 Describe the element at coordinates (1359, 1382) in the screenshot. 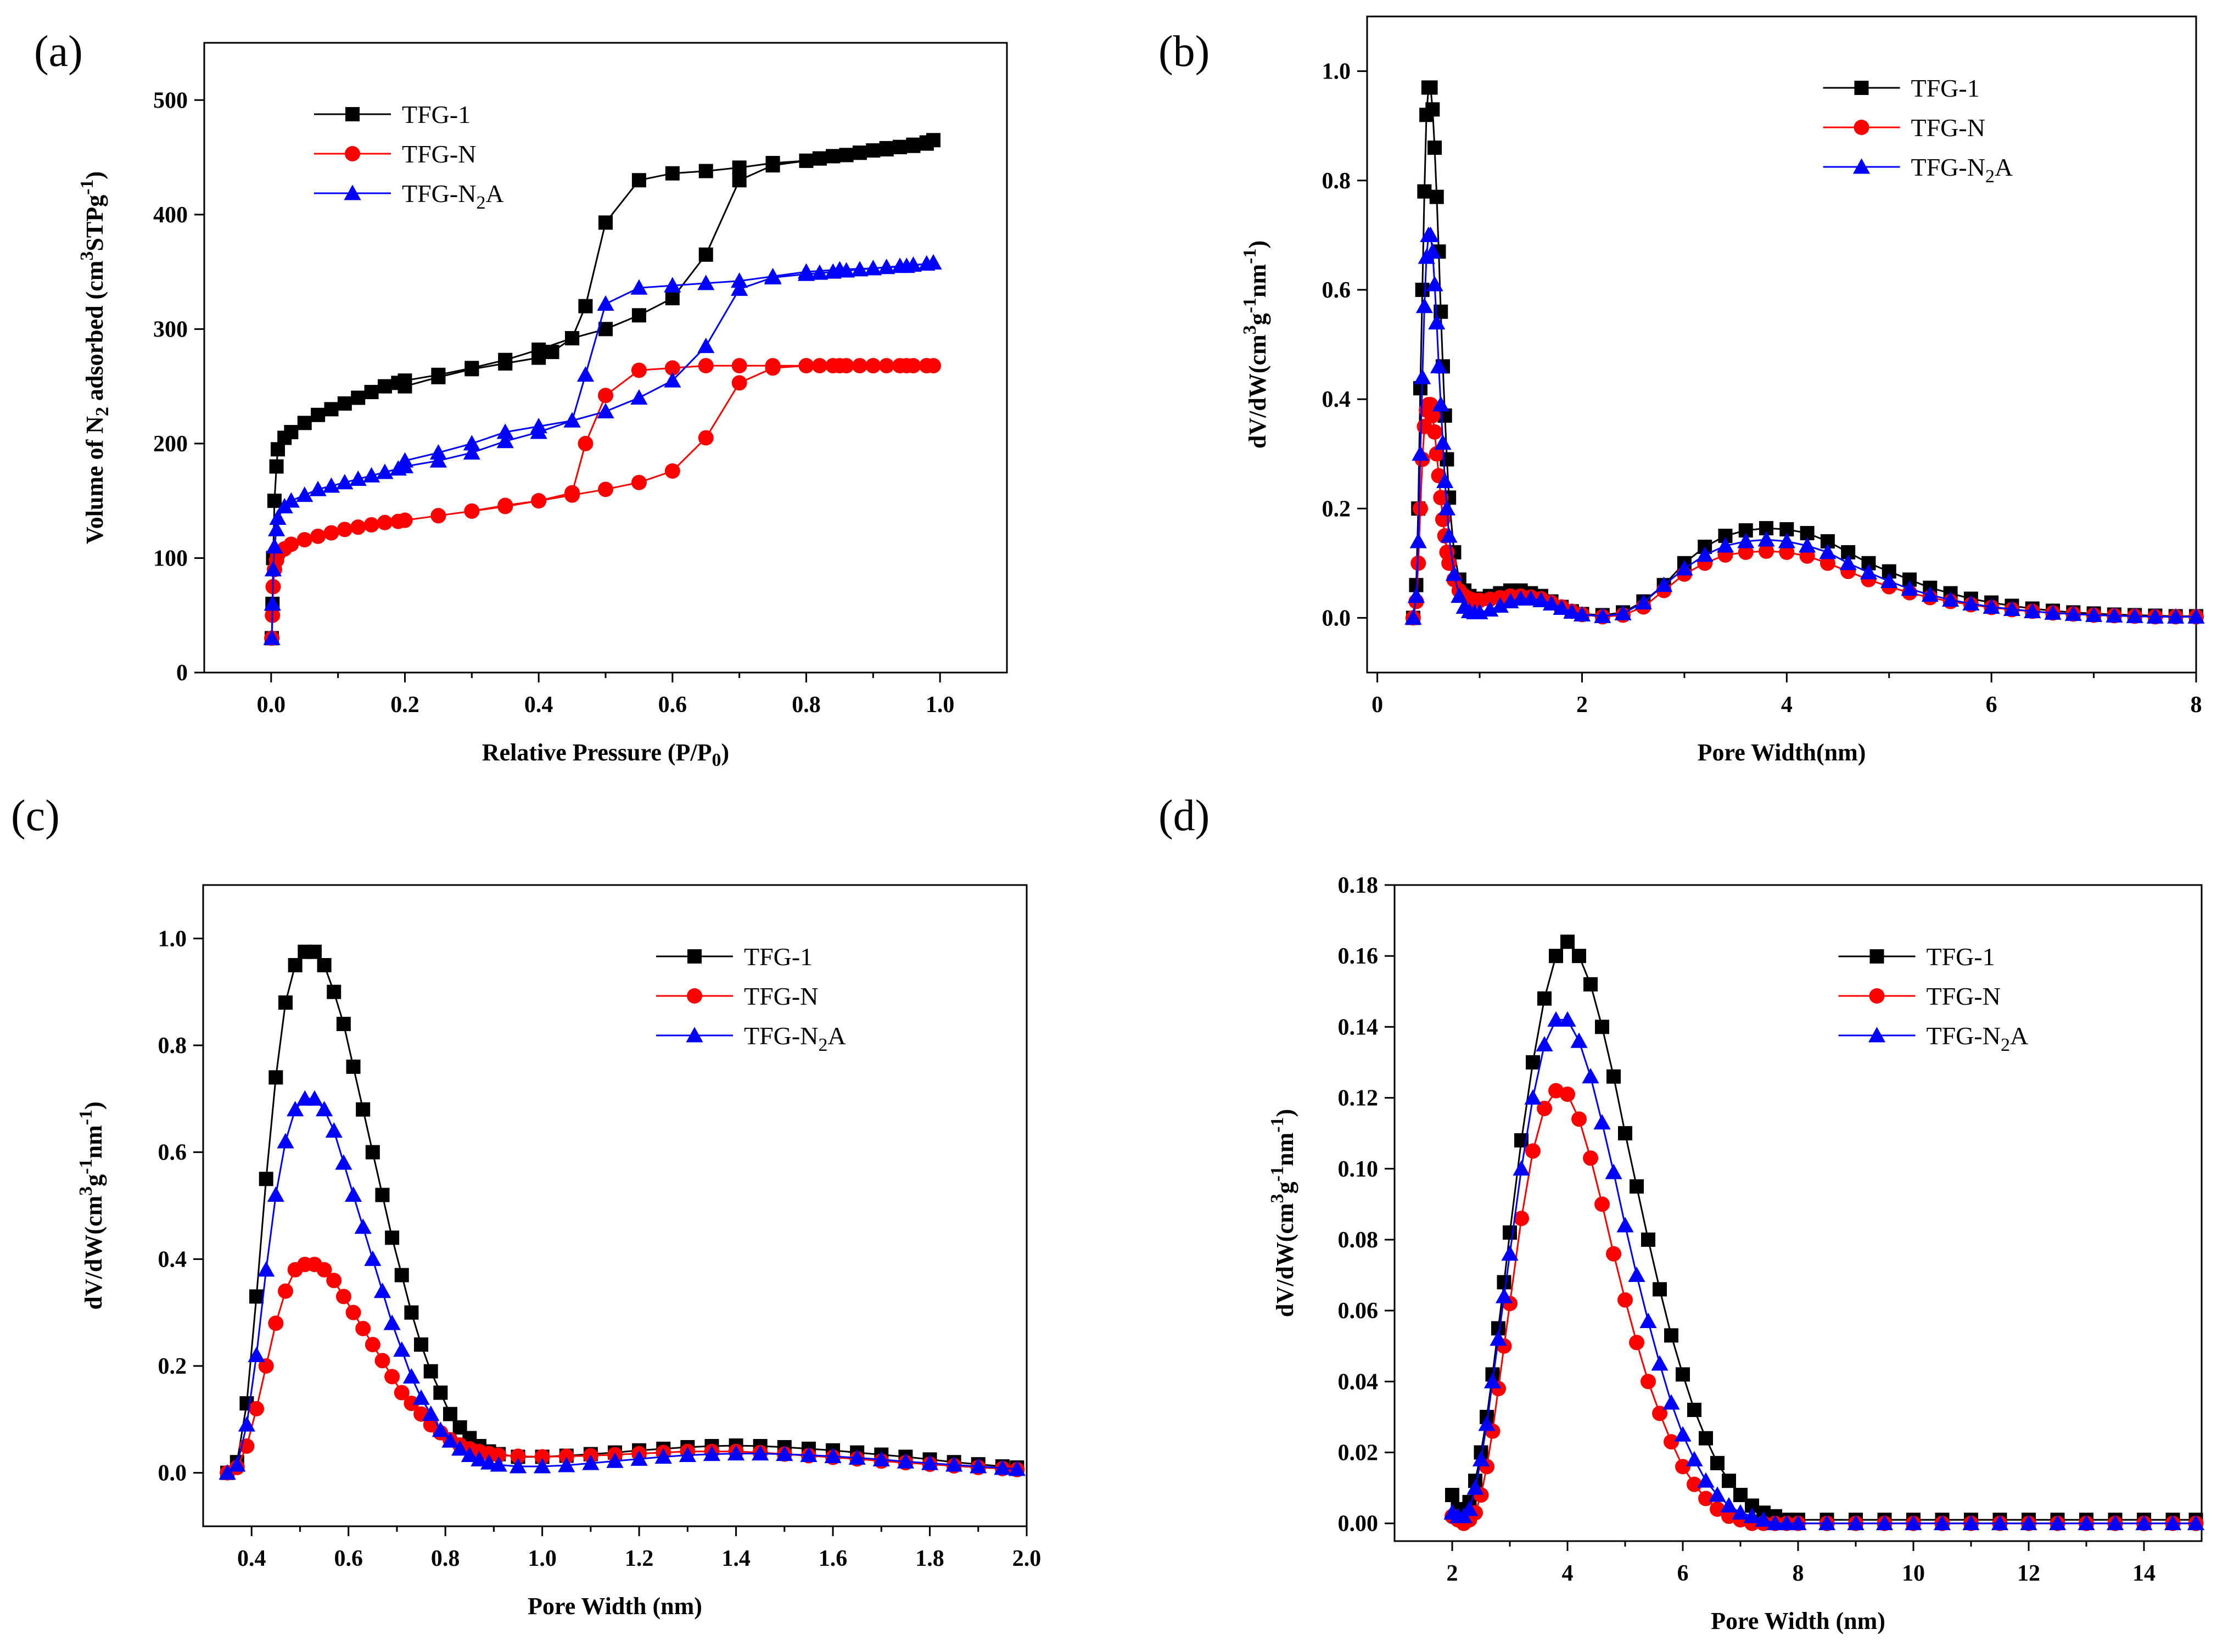

I see `y-tick-label: 0.04` at that location.